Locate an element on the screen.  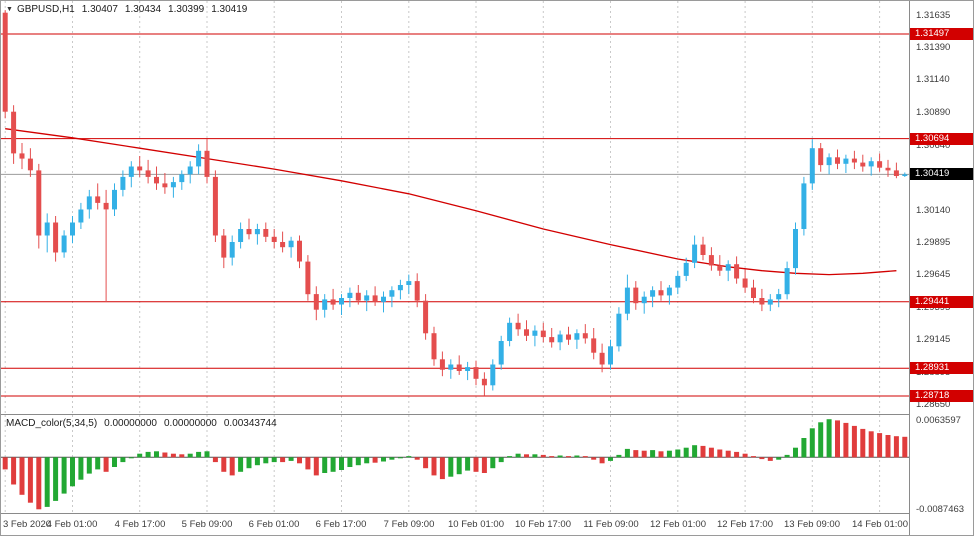
time-axis-label: 4 Feb 01:00 is located at coordinates (72, 524).